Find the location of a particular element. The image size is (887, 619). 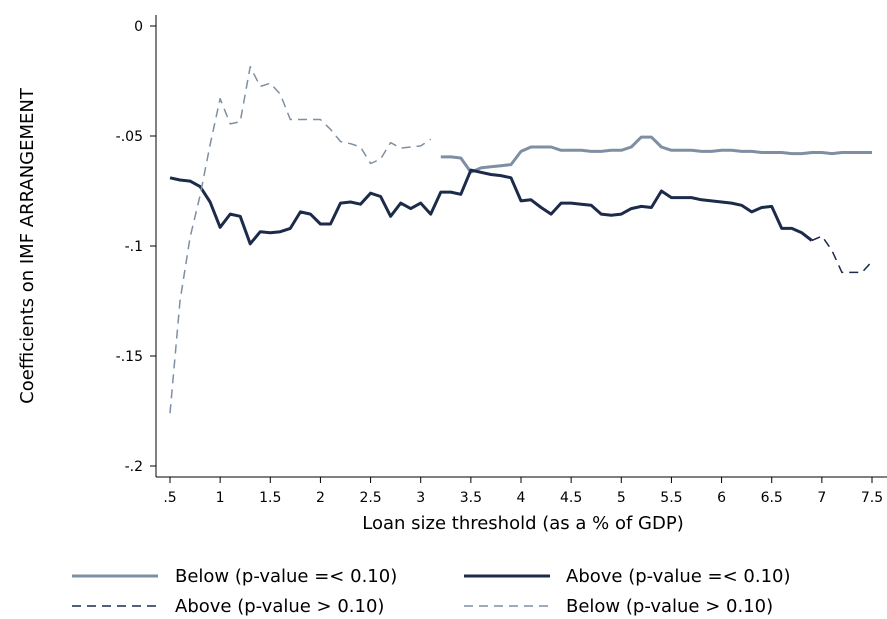

x-tick-label: .5 is located at coordinates (169, 498).